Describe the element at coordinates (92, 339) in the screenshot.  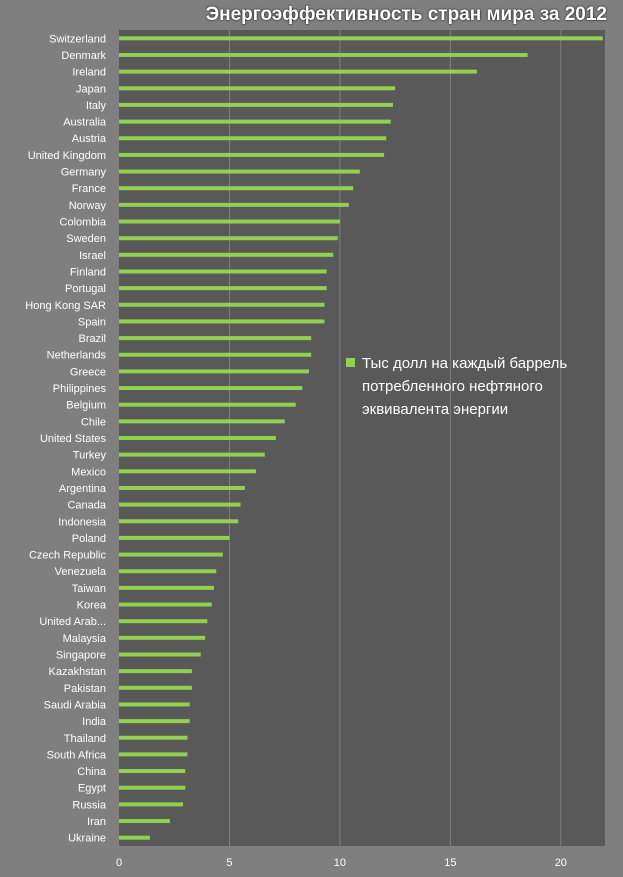
I see `category-label: Brazil` at that location.